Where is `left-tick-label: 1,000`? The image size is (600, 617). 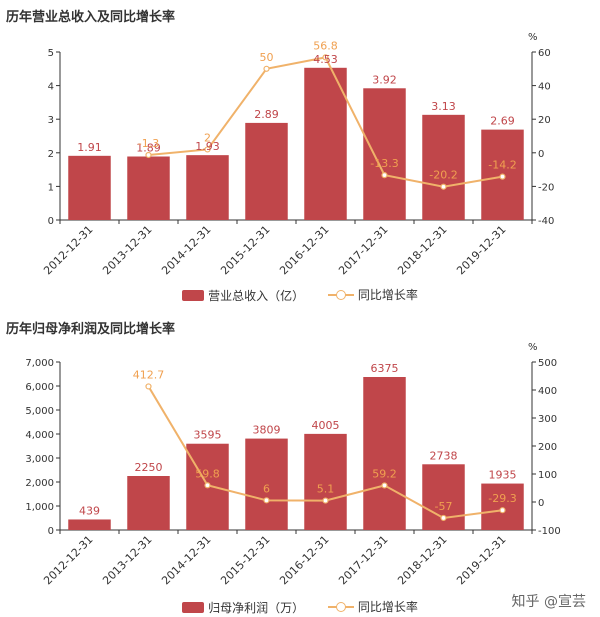 left-tick-label: 1,000 is located at coordinates (39, 507).